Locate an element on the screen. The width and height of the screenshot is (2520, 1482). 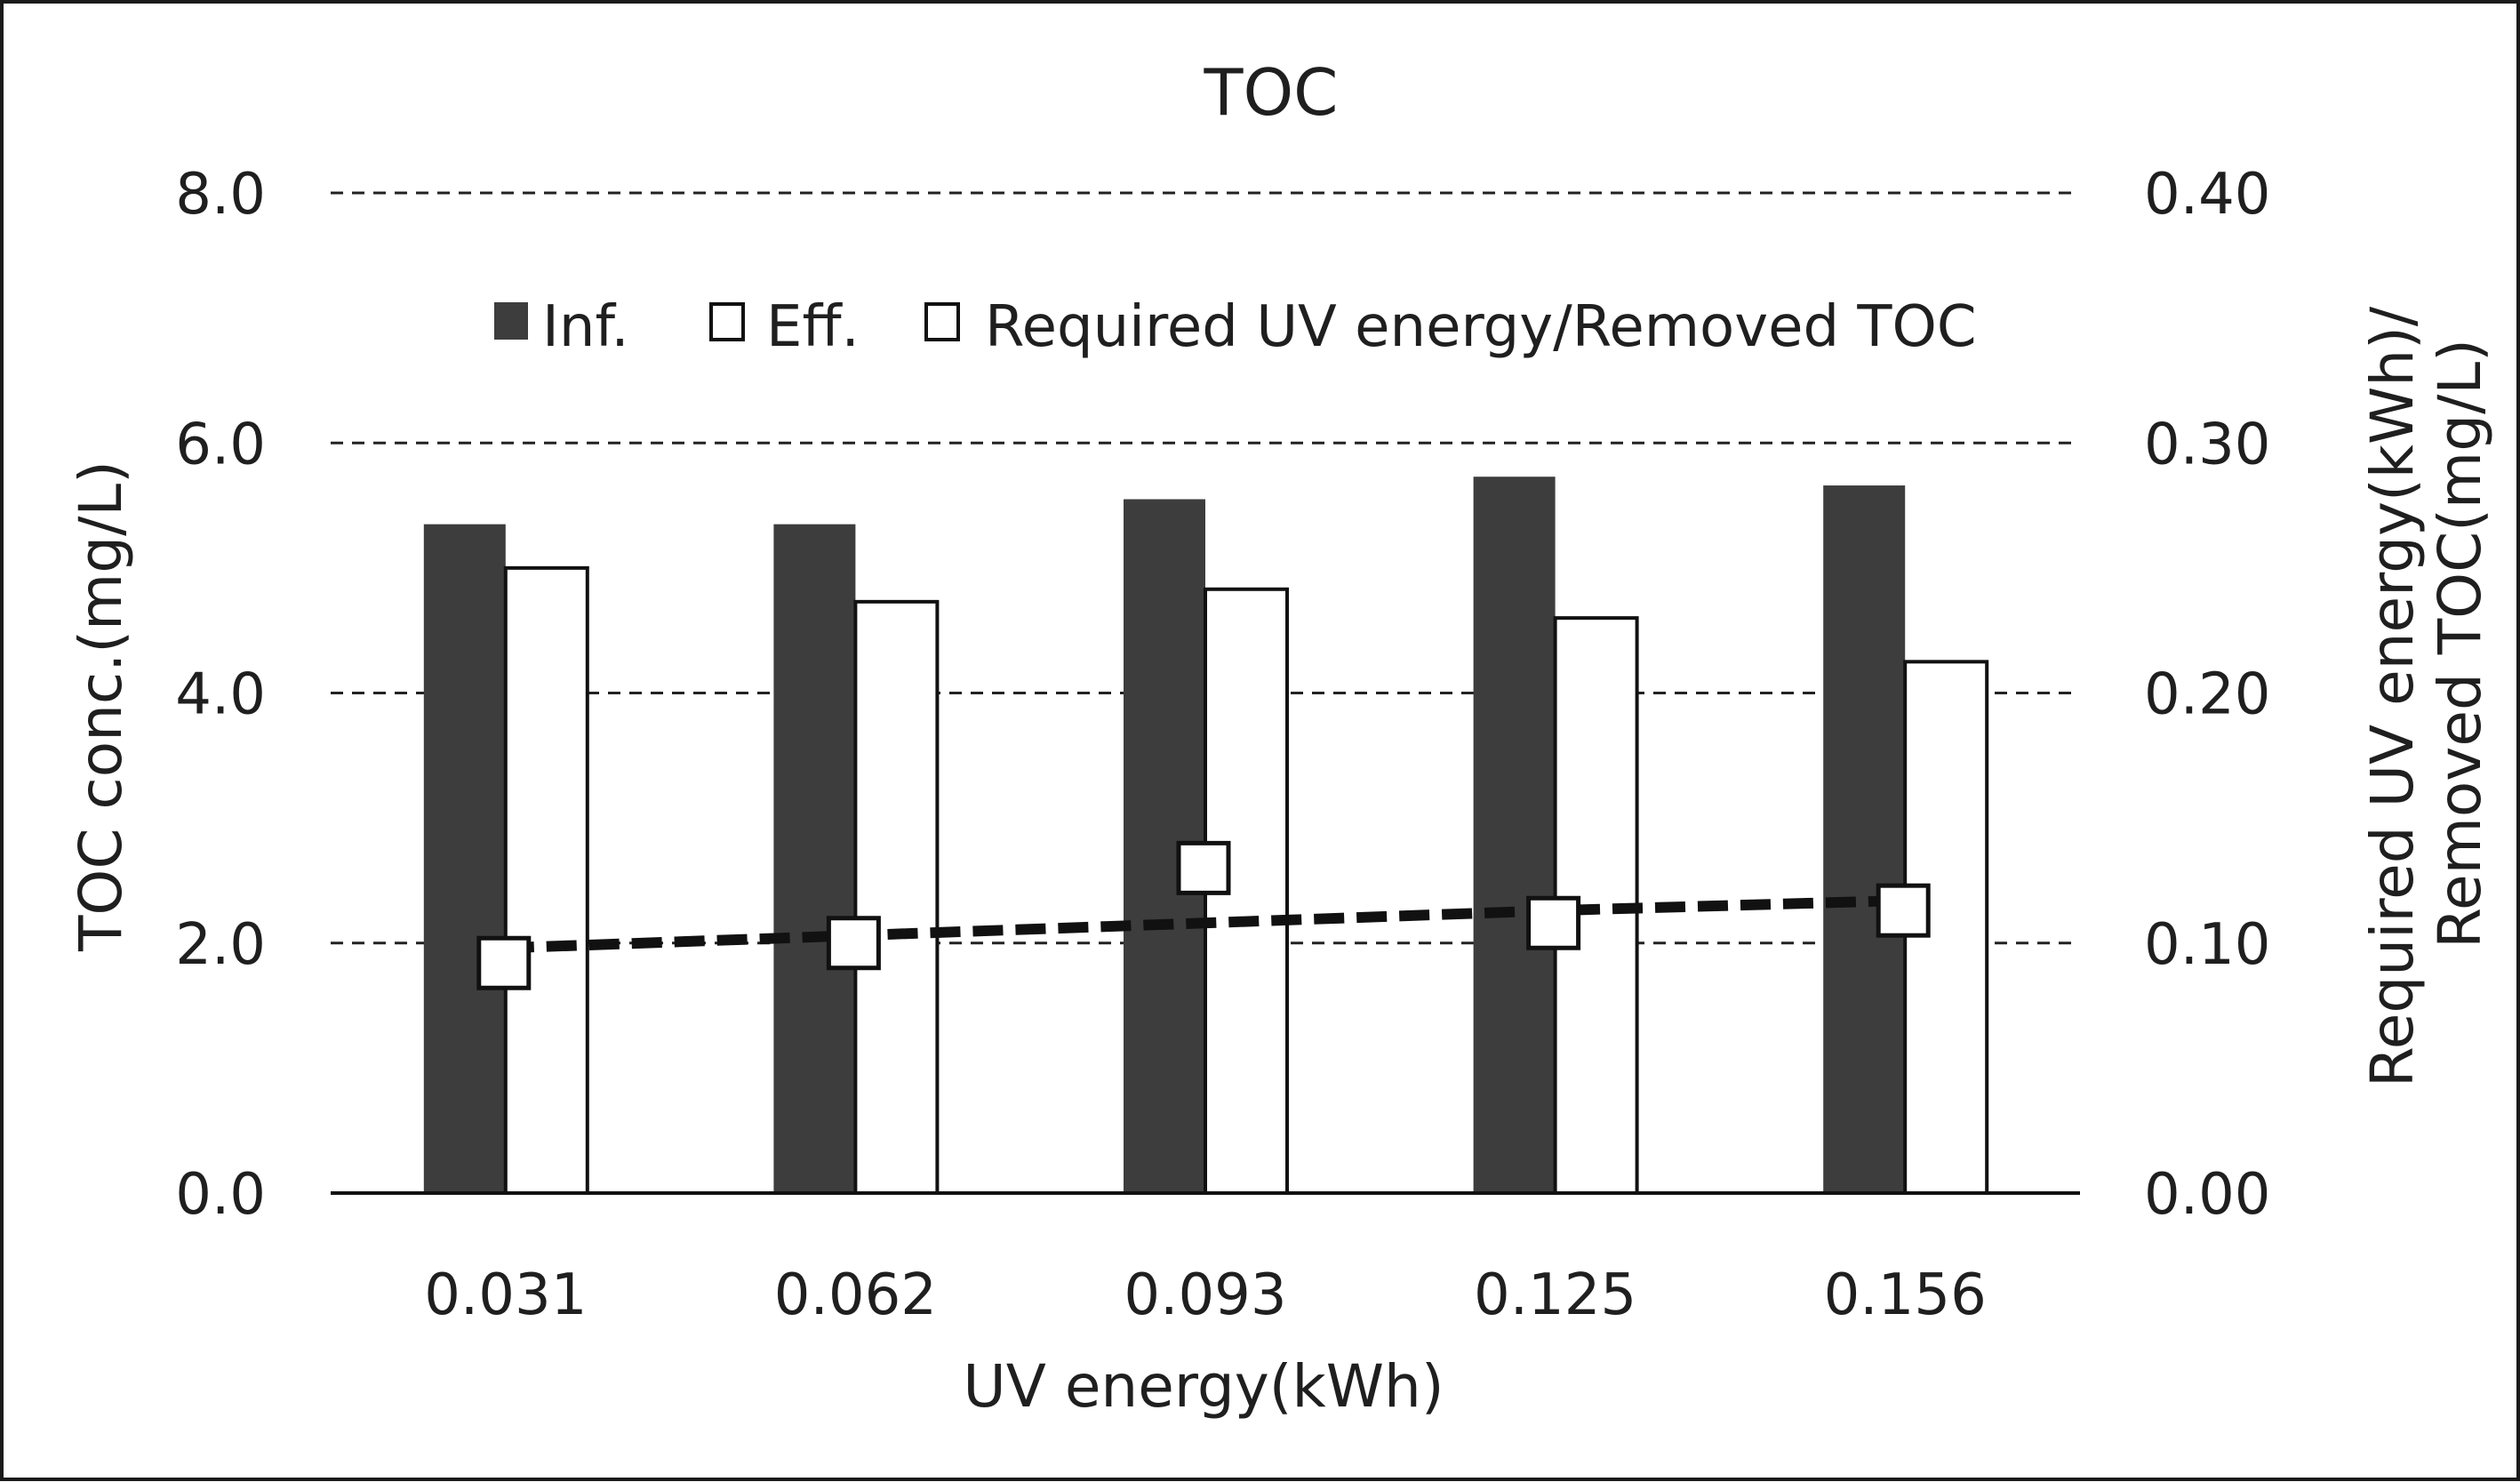
trendline is located at coordinates (1203, 924).